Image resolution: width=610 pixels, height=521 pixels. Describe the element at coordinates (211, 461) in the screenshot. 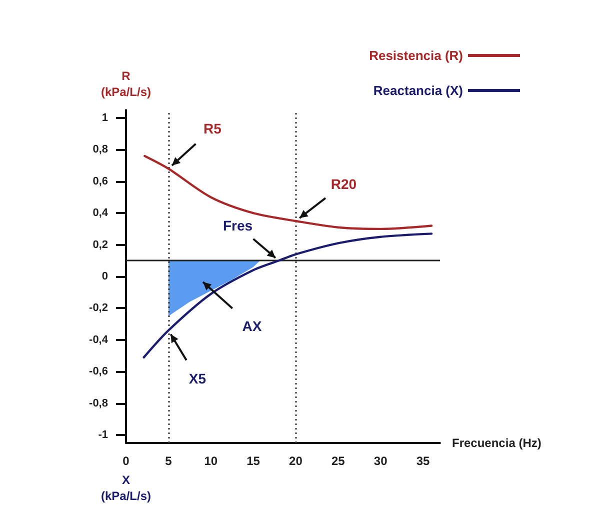

I see `x-tick-label: 10` at that location.